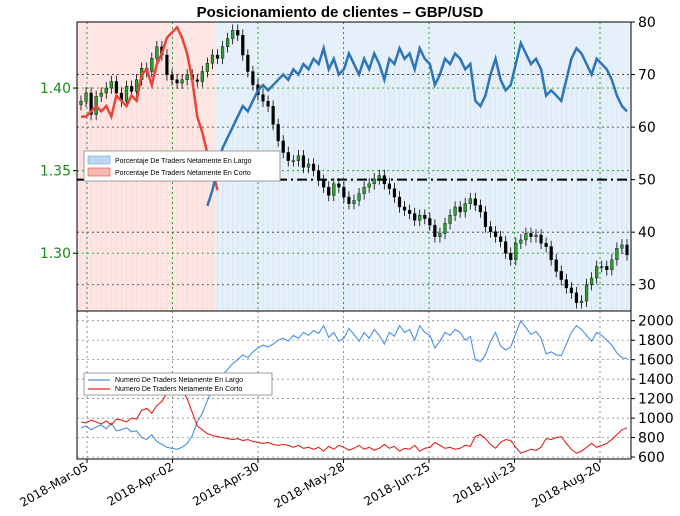 Image resolution: width=680 pixels, height=516 pixels. I want to click on chart-title: Posicionamiento de clientes – GBP/USD, so click(340, 12).